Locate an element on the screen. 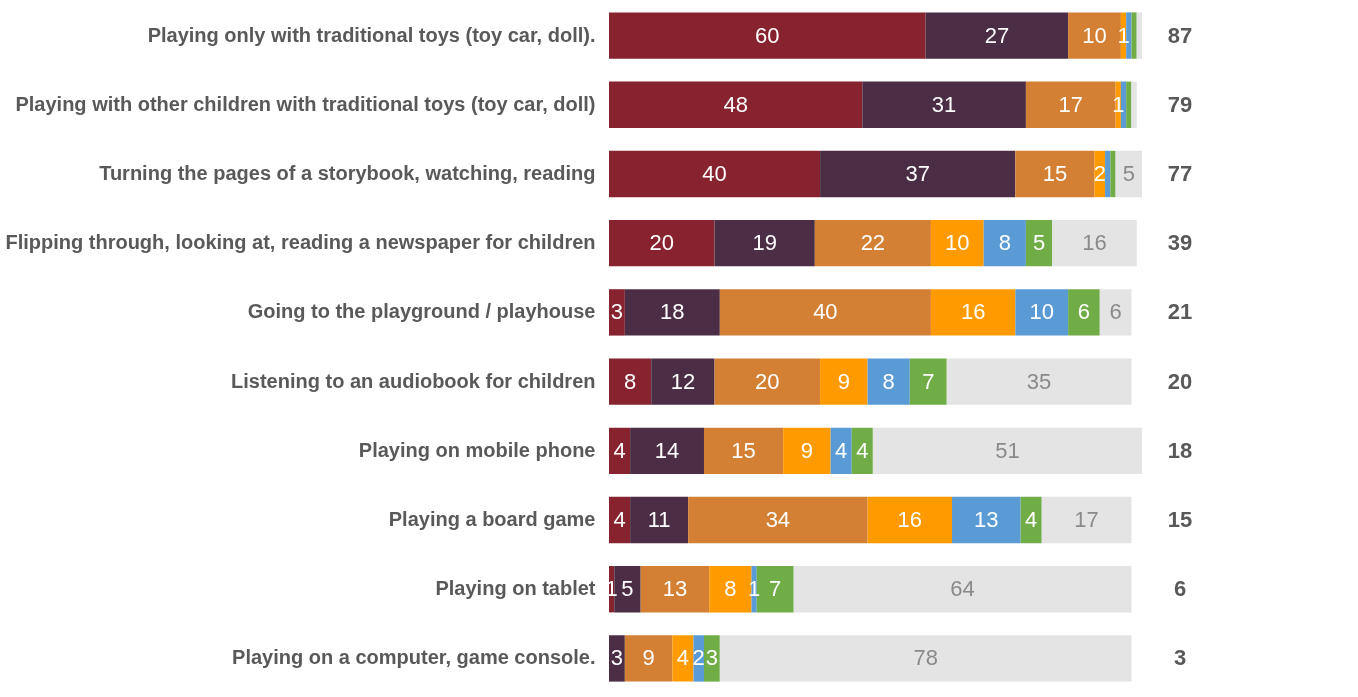  data-label: 60 is located at coordinates (767, 35).